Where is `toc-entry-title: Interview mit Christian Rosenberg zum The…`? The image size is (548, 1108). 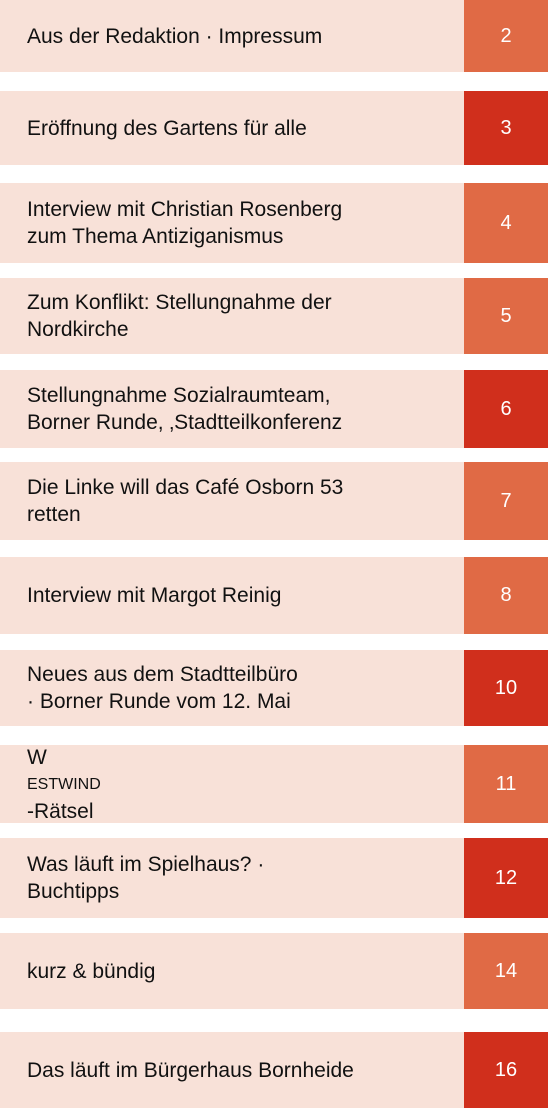
toc-entry-title: Interview mit Christian Rosenberg zum The… is located at coordinates (232, 223).